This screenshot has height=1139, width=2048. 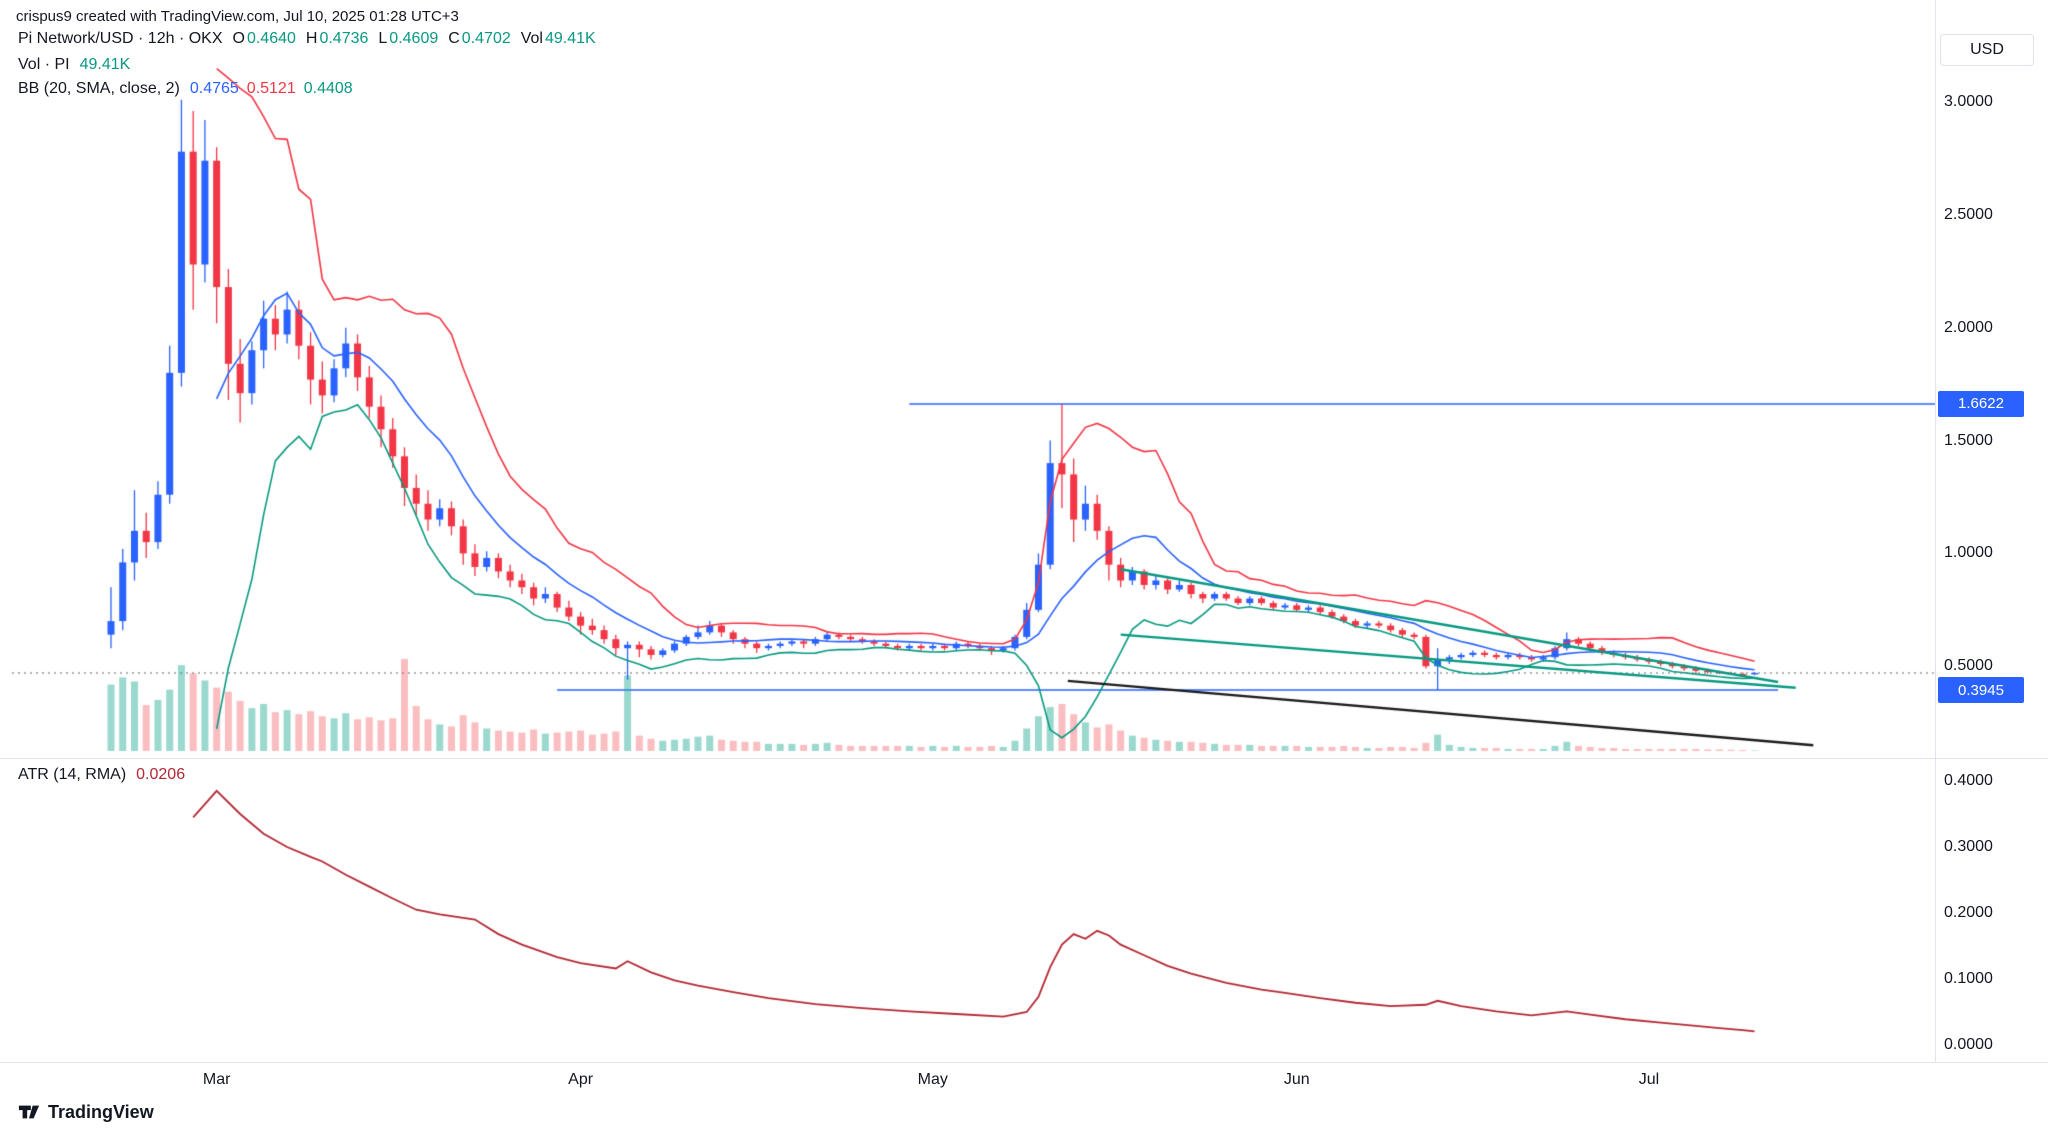 I want to click on volume-legend: Vol · PI 49.41K, so click(x=74, y=65).